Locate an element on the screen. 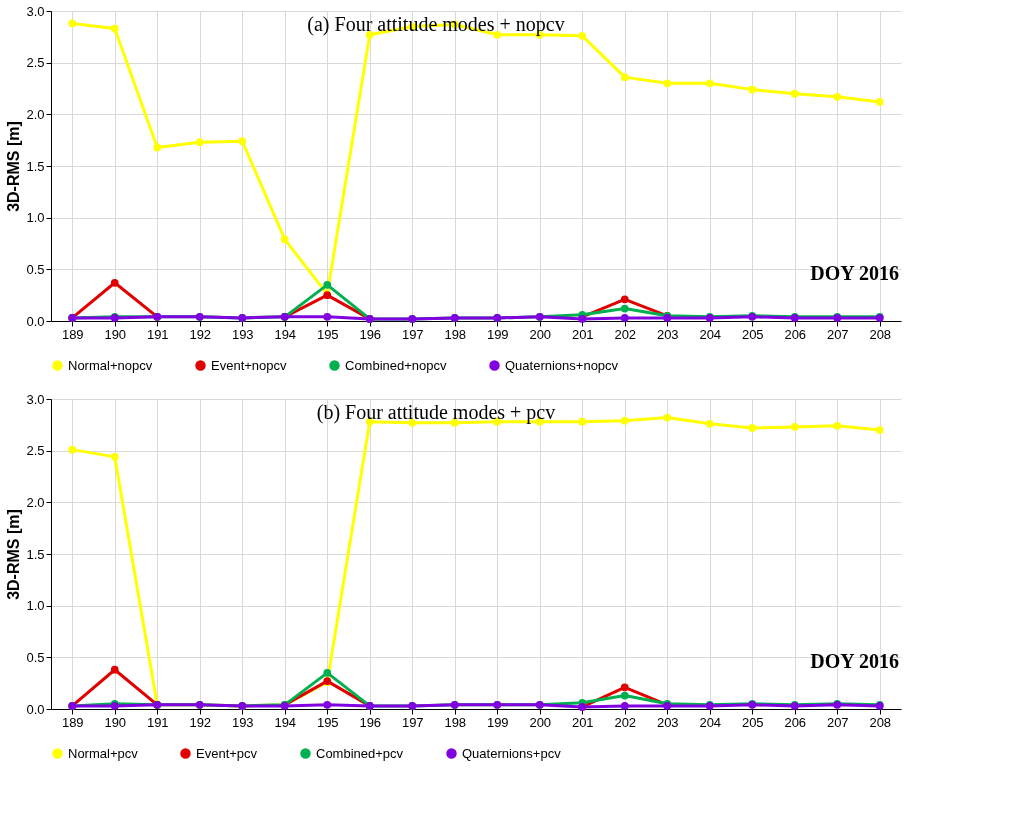 The width and height of the screenshot is (1014, 828). legend-label: Combined+pcv is located at coordinates (360, 753).